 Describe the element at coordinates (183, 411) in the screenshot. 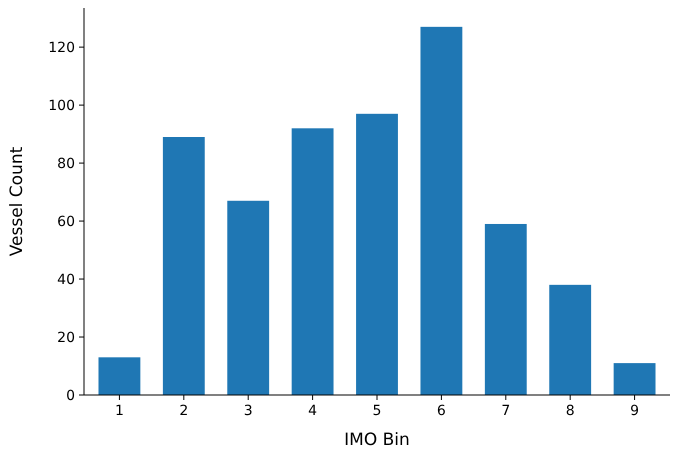

I see `x-tick-label: 2` at that location.